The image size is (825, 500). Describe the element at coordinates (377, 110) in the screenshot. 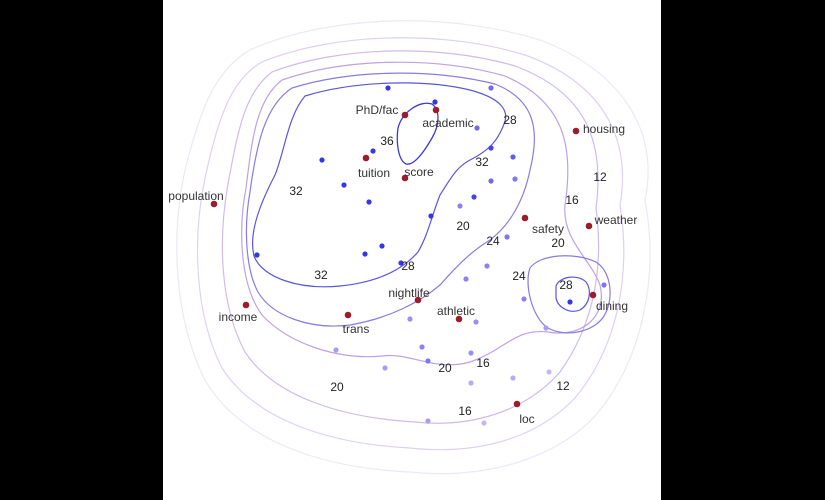

I see `attribute-label: PhD/fac` at that location.